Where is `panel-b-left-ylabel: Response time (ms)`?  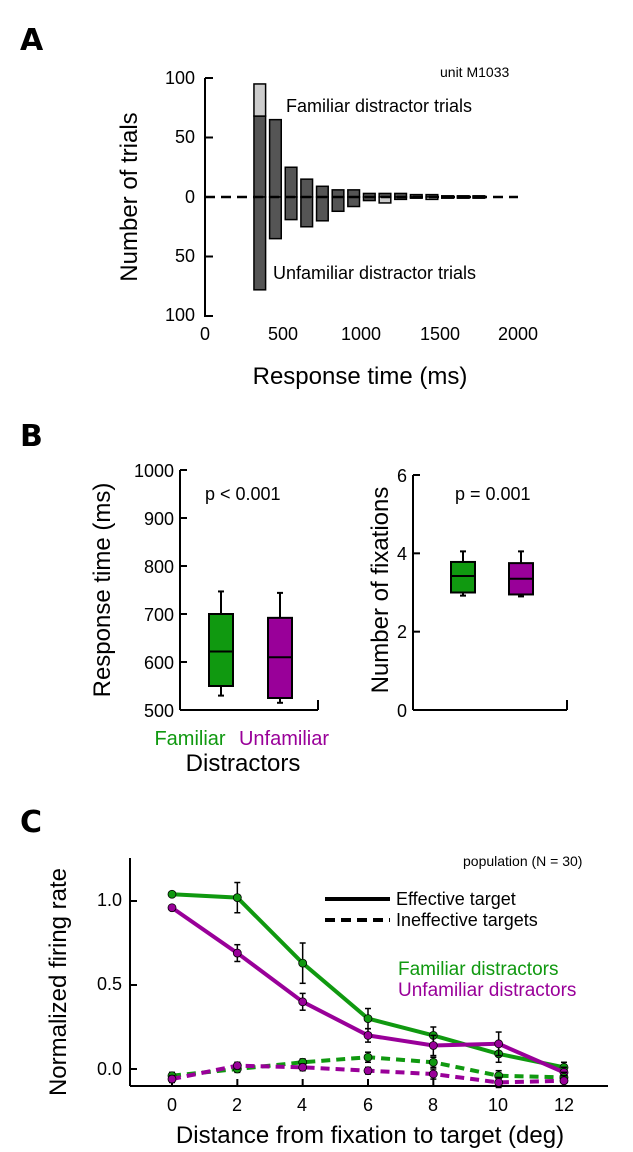
panel-b-left-ylabel: Response time (ms) is located at coordinates (102, 590).